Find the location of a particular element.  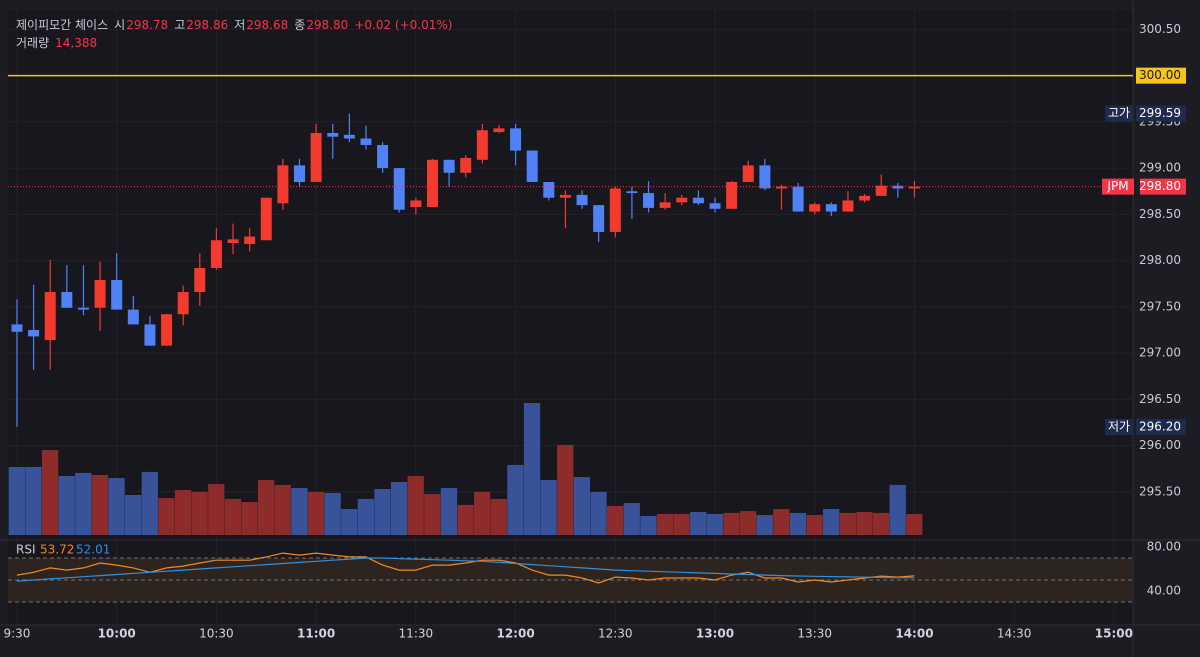

high-label: 고 is located at coordinates (180, 25).